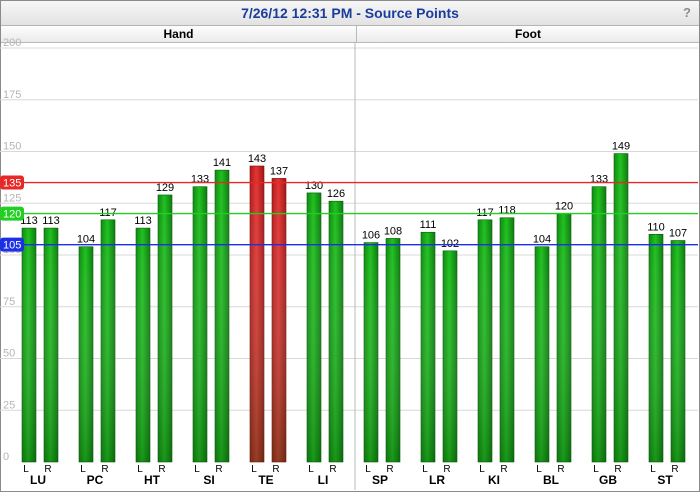 This screenshot has width=700, height=492. I want to click on reference-tag-text: 105, so click(12, 246).